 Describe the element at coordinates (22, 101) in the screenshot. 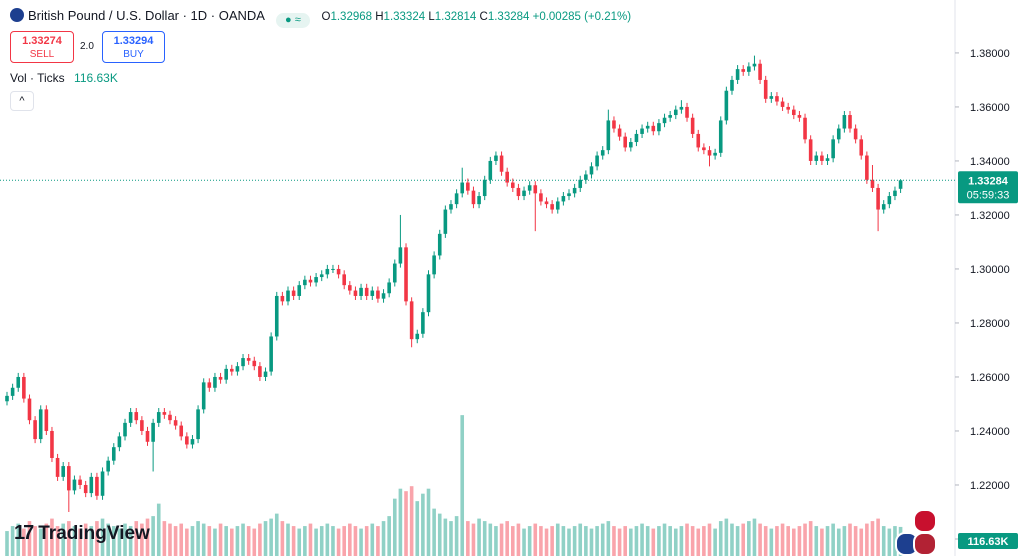

I see `collapse-button: ^` at that location.